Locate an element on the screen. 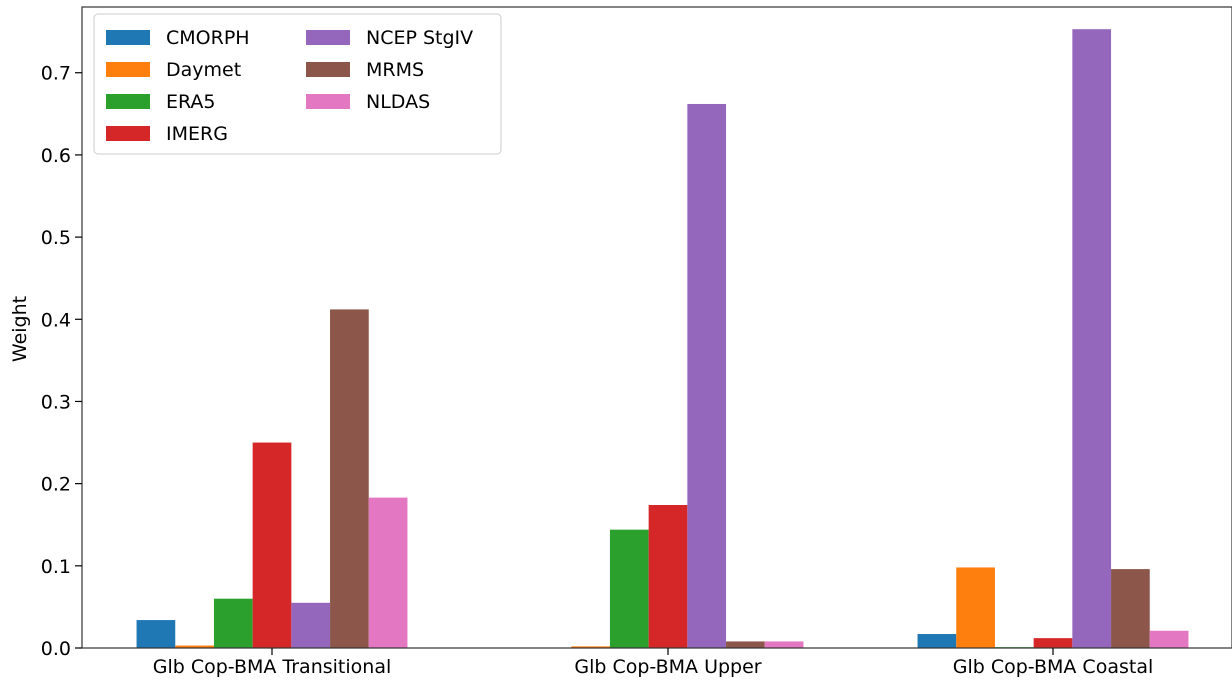 This screenshot has width=1232, height=681. legend-swatch-cmorph is located at coordinates (128, 37).